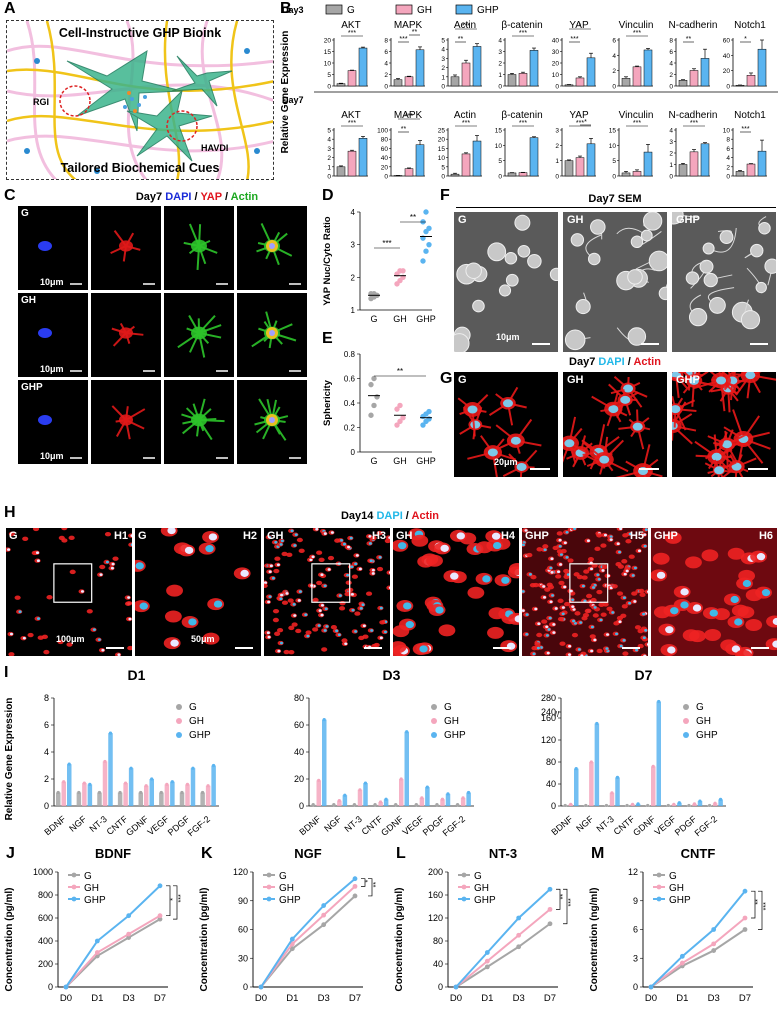 The image size is (780, 1019). Describe the element at coordinates (66, 998) in the screenshot. I see `x-tick-label: D0` at that location.